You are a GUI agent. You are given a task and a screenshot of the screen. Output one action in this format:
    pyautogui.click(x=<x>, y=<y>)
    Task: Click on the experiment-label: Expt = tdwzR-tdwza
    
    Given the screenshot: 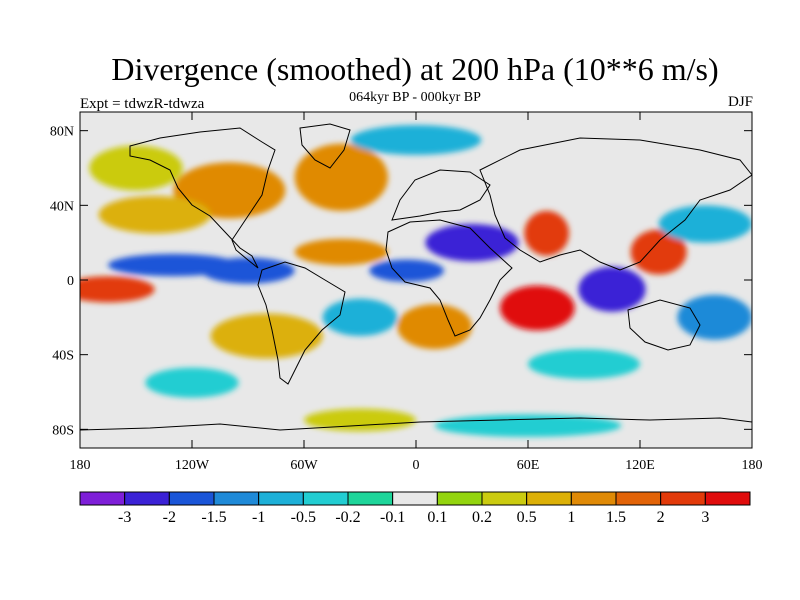 What is the action you would take?
    pyautogui.click(x=142, y=104)
    